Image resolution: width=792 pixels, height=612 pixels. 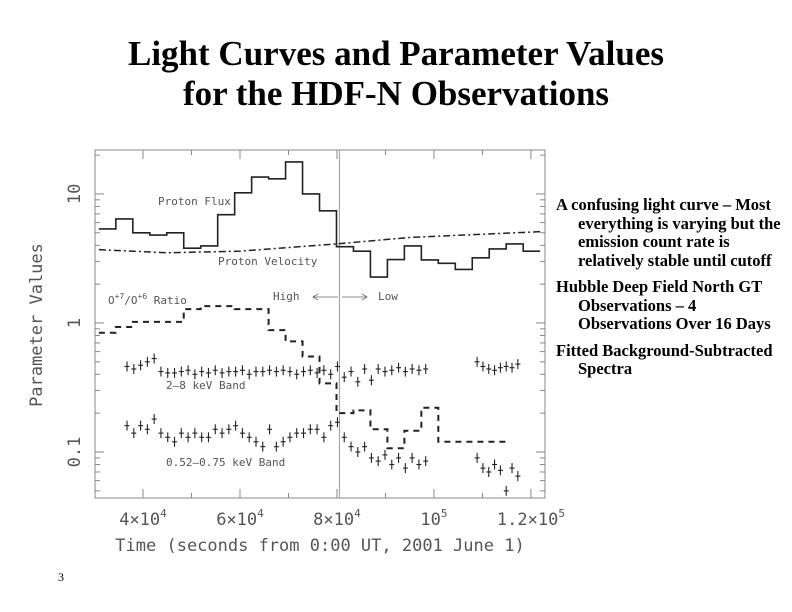 What do you see at coordinates (531, 518) in the screenshot?
I see `x-tick-label: 1.2×105` at bounding box center [531, 518].